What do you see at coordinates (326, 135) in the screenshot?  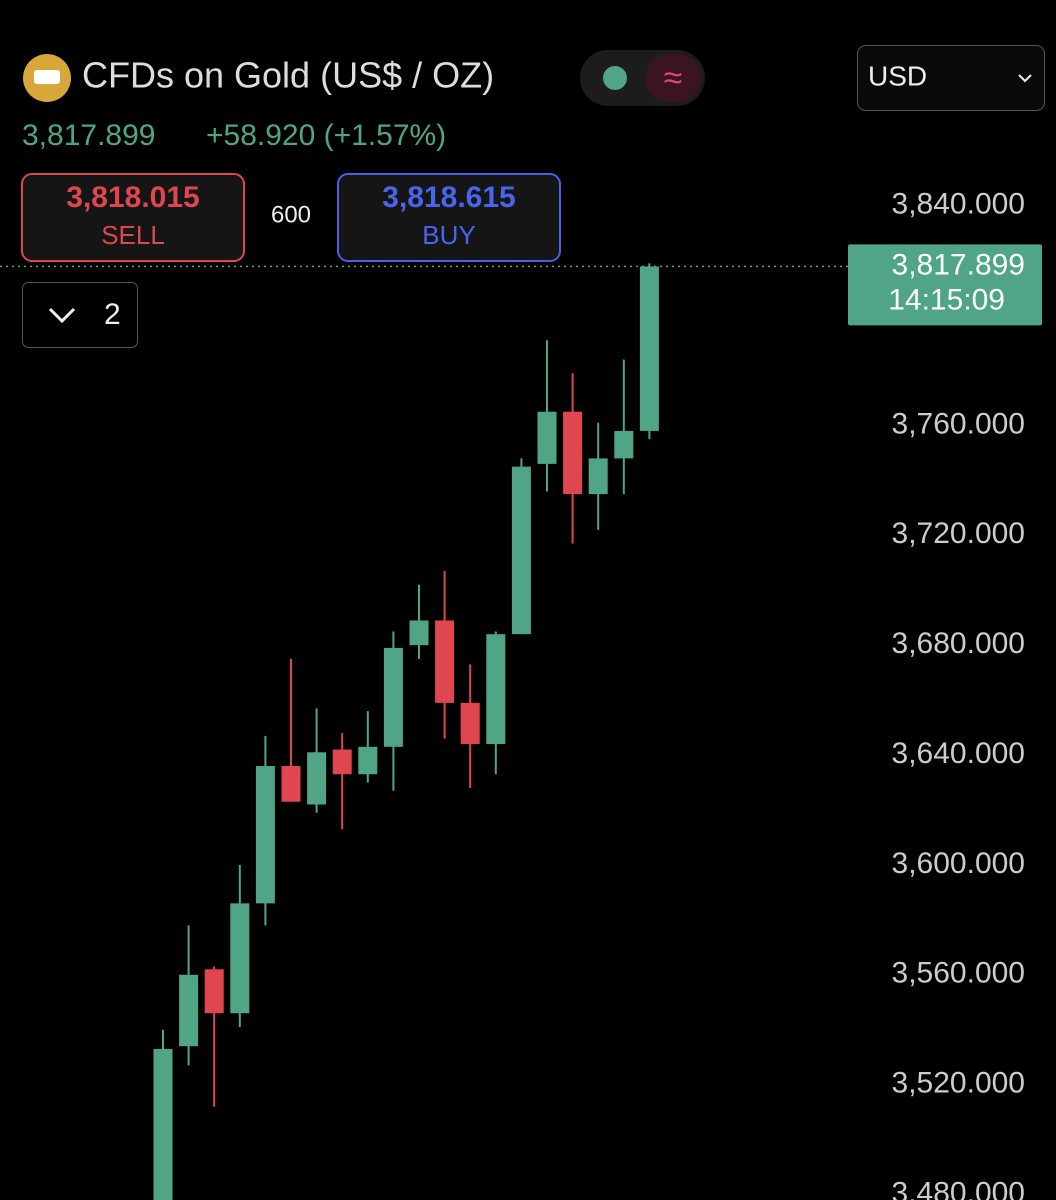 I see `price-change: +58.920 (+1.57%)` at bounding box center [326, 135].